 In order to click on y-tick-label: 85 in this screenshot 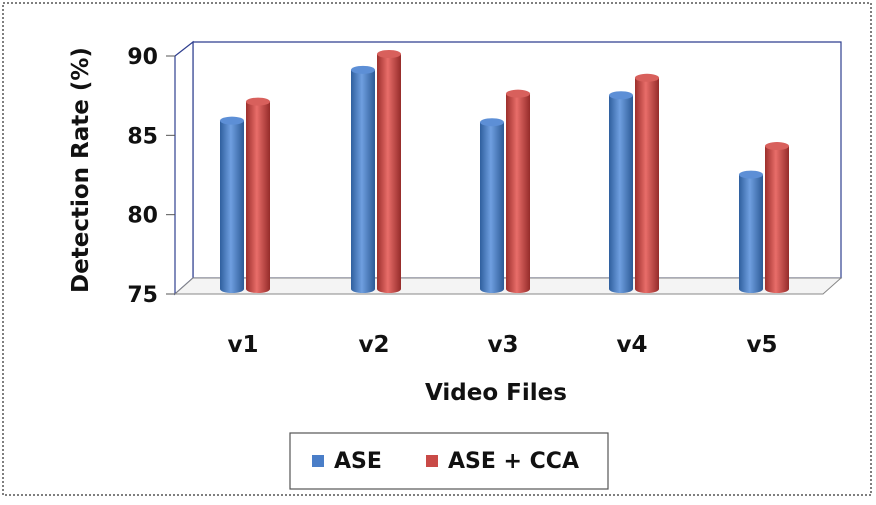, I will do `click(142, 136)`.